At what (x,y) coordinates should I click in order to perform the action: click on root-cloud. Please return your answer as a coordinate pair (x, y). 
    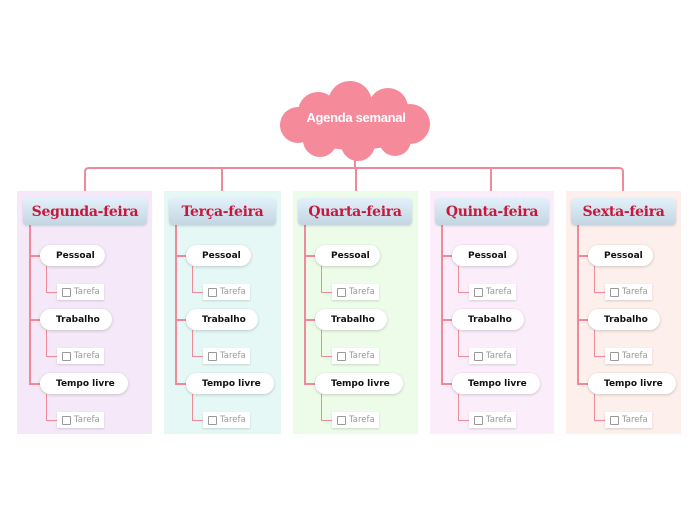
    Looking at the image, I should click on (355, 121).